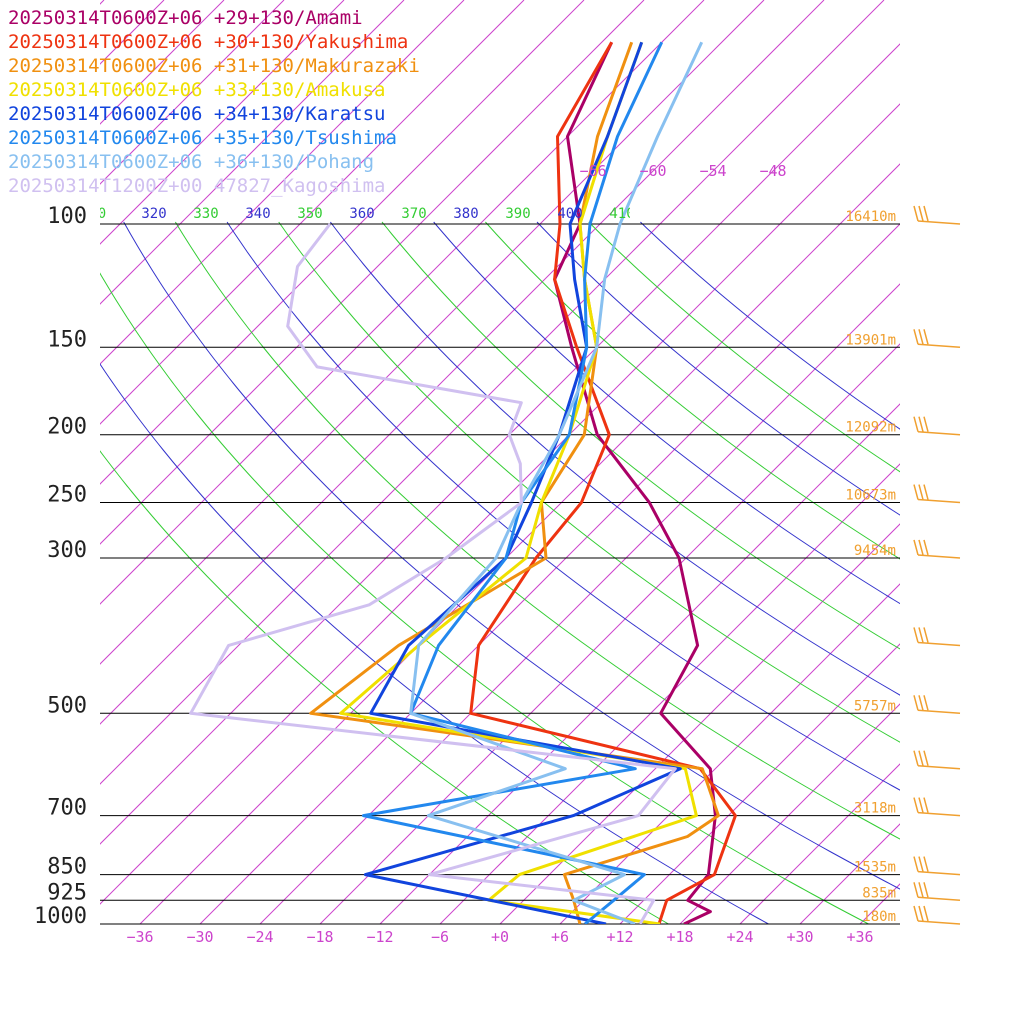 This screenshot has height=1024, width=1024. What do you see at coordinates (67, 892) in the screenshot?
I see `pressure-level-label: 925` at bounding box center [67, 892].